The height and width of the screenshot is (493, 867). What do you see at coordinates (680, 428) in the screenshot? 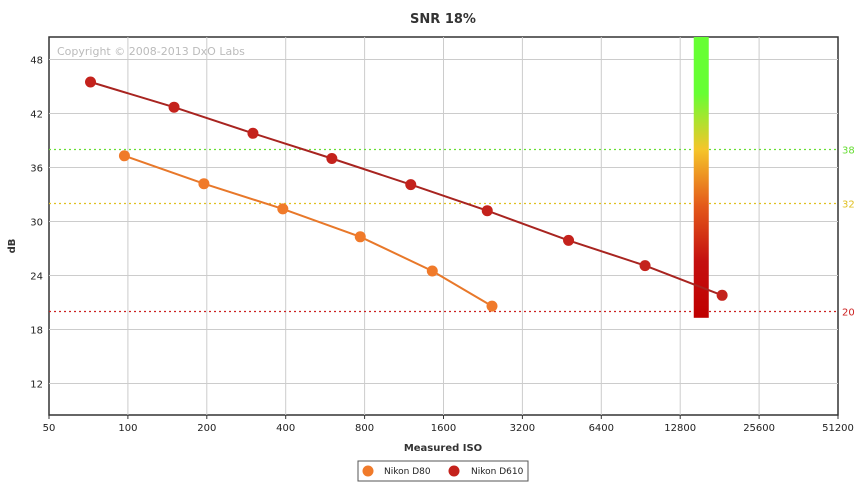
I see `x-tick-label: 12800` at bounding box center [680, 428].